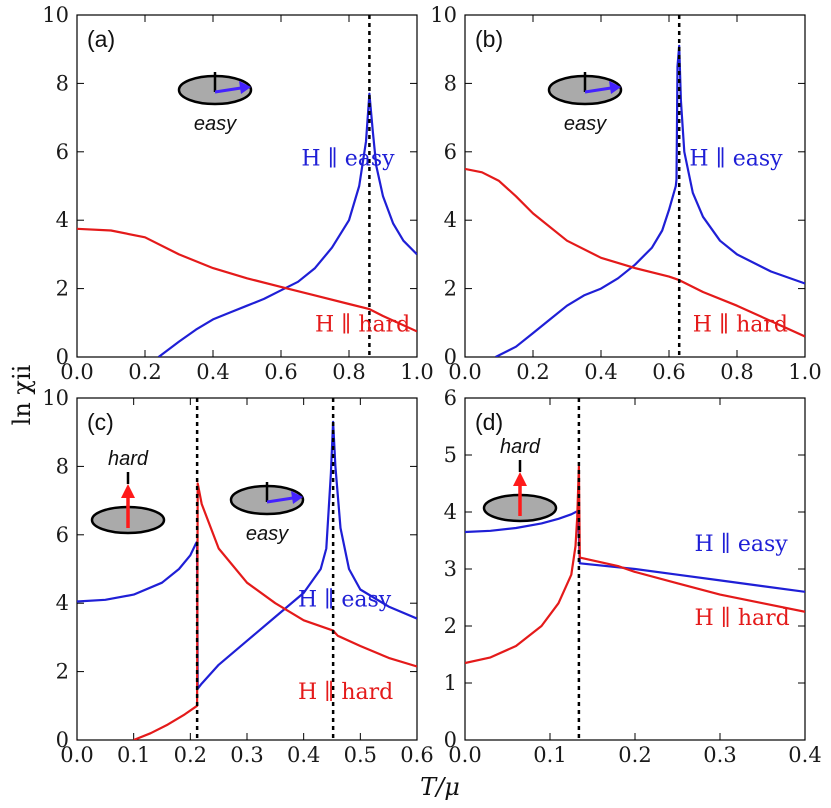 This screenshot has height=808, width=831. Describe the element at coordinates (489, 422) in the screenshot. I see `panel-label: (d)` at that location.